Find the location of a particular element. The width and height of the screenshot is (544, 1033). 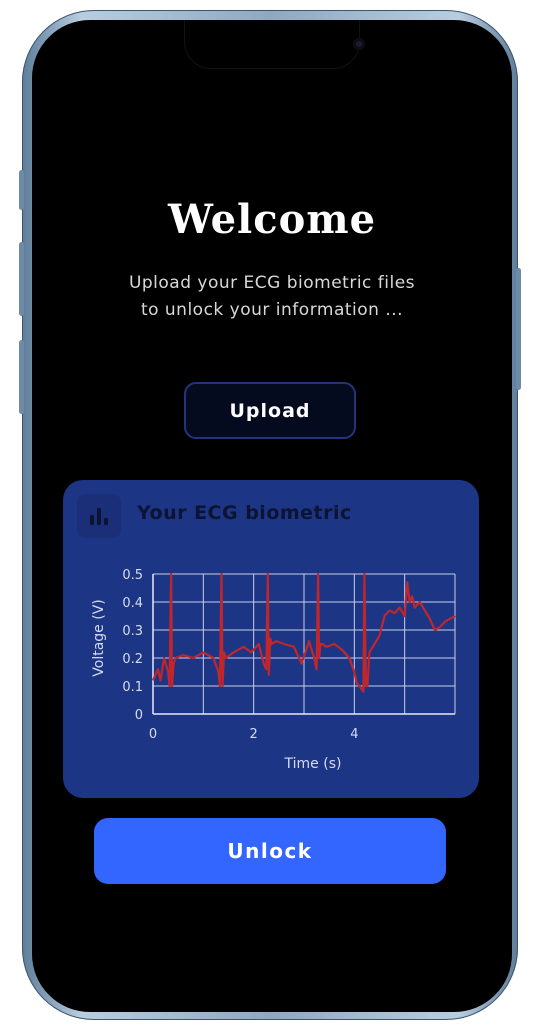

y-tick-label: 0.3 is located at coordinates (132, 631).